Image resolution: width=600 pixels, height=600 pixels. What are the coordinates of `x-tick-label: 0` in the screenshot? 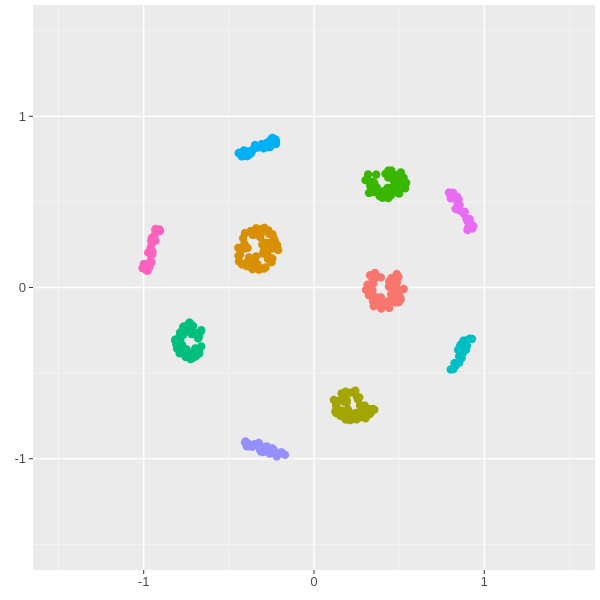 It's located at (313, 581).